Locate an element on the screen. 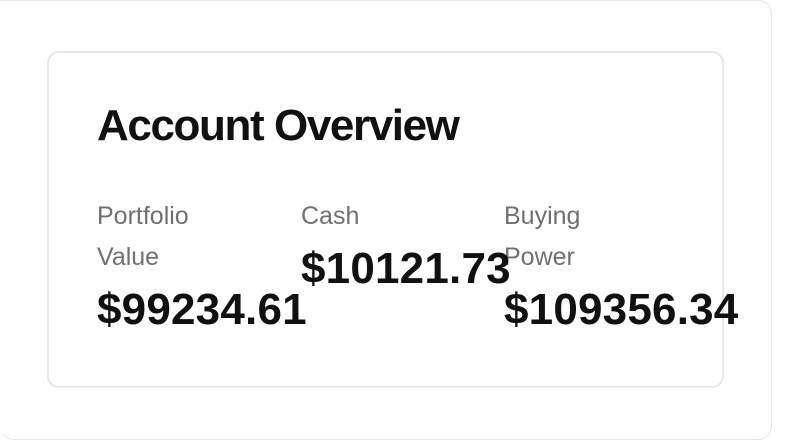  cash-label: Cash is located at coordinates (330, 216).